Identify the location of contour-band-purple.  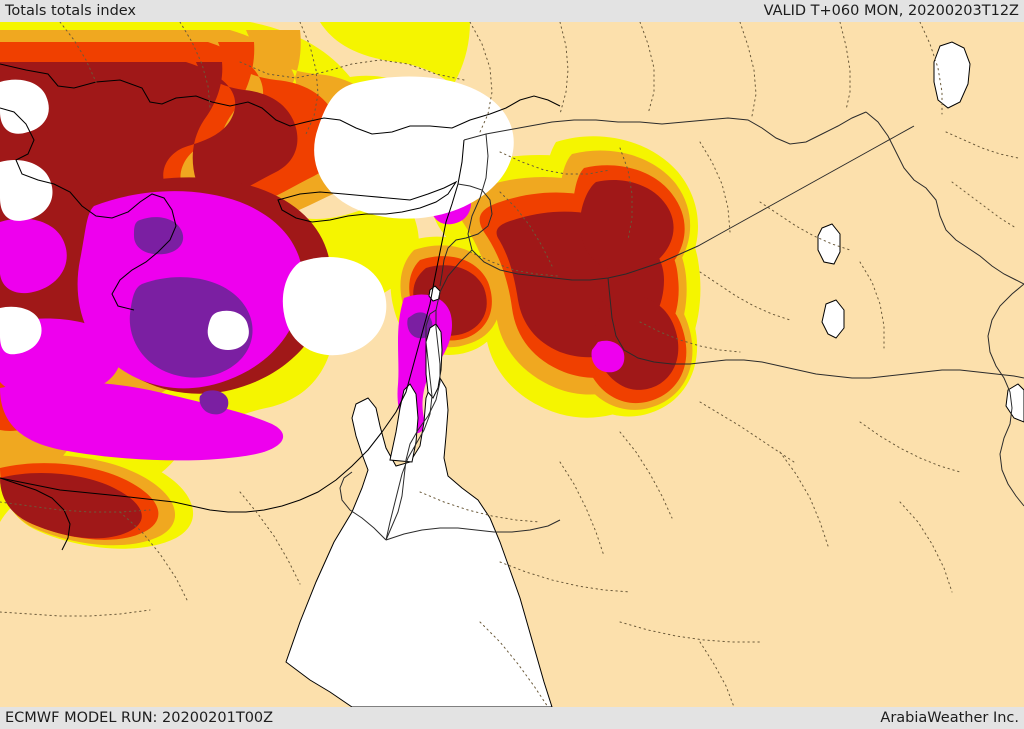
(281, 316).